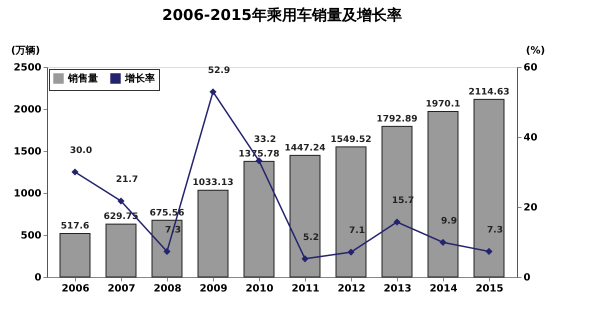 Image resolution: width=600 pixels, height=329 pixels. What do you see at coordinates (397, 119) in the screenshot?
I see `data-label: 1792.89` at bounding box center [397, 119].